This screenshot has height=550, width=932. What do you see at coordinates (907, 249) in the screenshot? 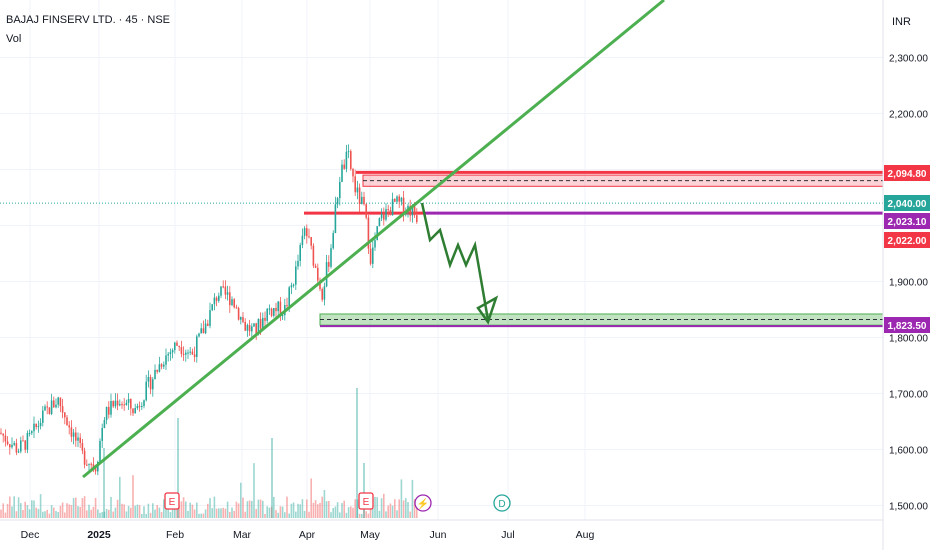
I see `price-tags: 2,094.80 2,040.00 2,023.10 2,022.00 1,823.50` at bounding box center [907, 249].